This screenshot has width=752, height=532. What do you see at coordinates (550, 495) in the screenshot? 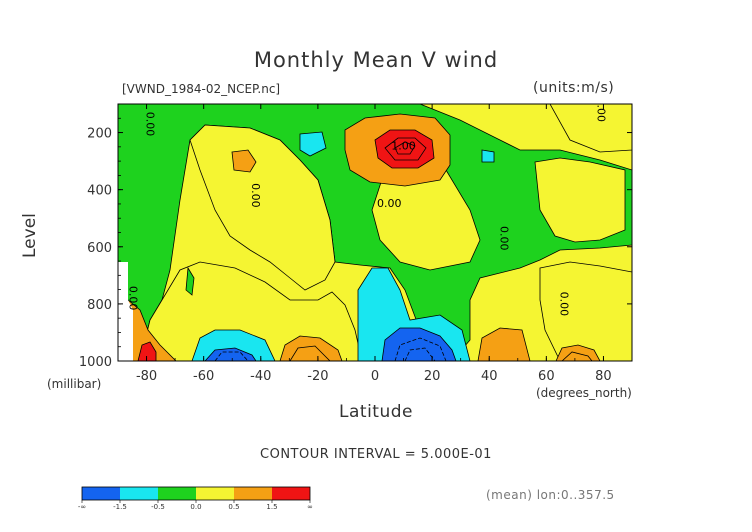
I see `mean-note: (mean) lon:0..357.5` at bounding box center [550, 495].